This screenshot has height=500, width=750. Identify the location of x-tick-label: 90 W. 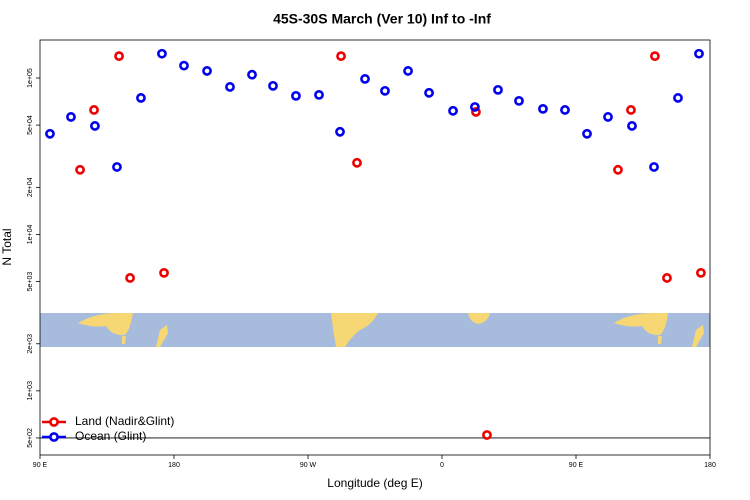
(308, 465).